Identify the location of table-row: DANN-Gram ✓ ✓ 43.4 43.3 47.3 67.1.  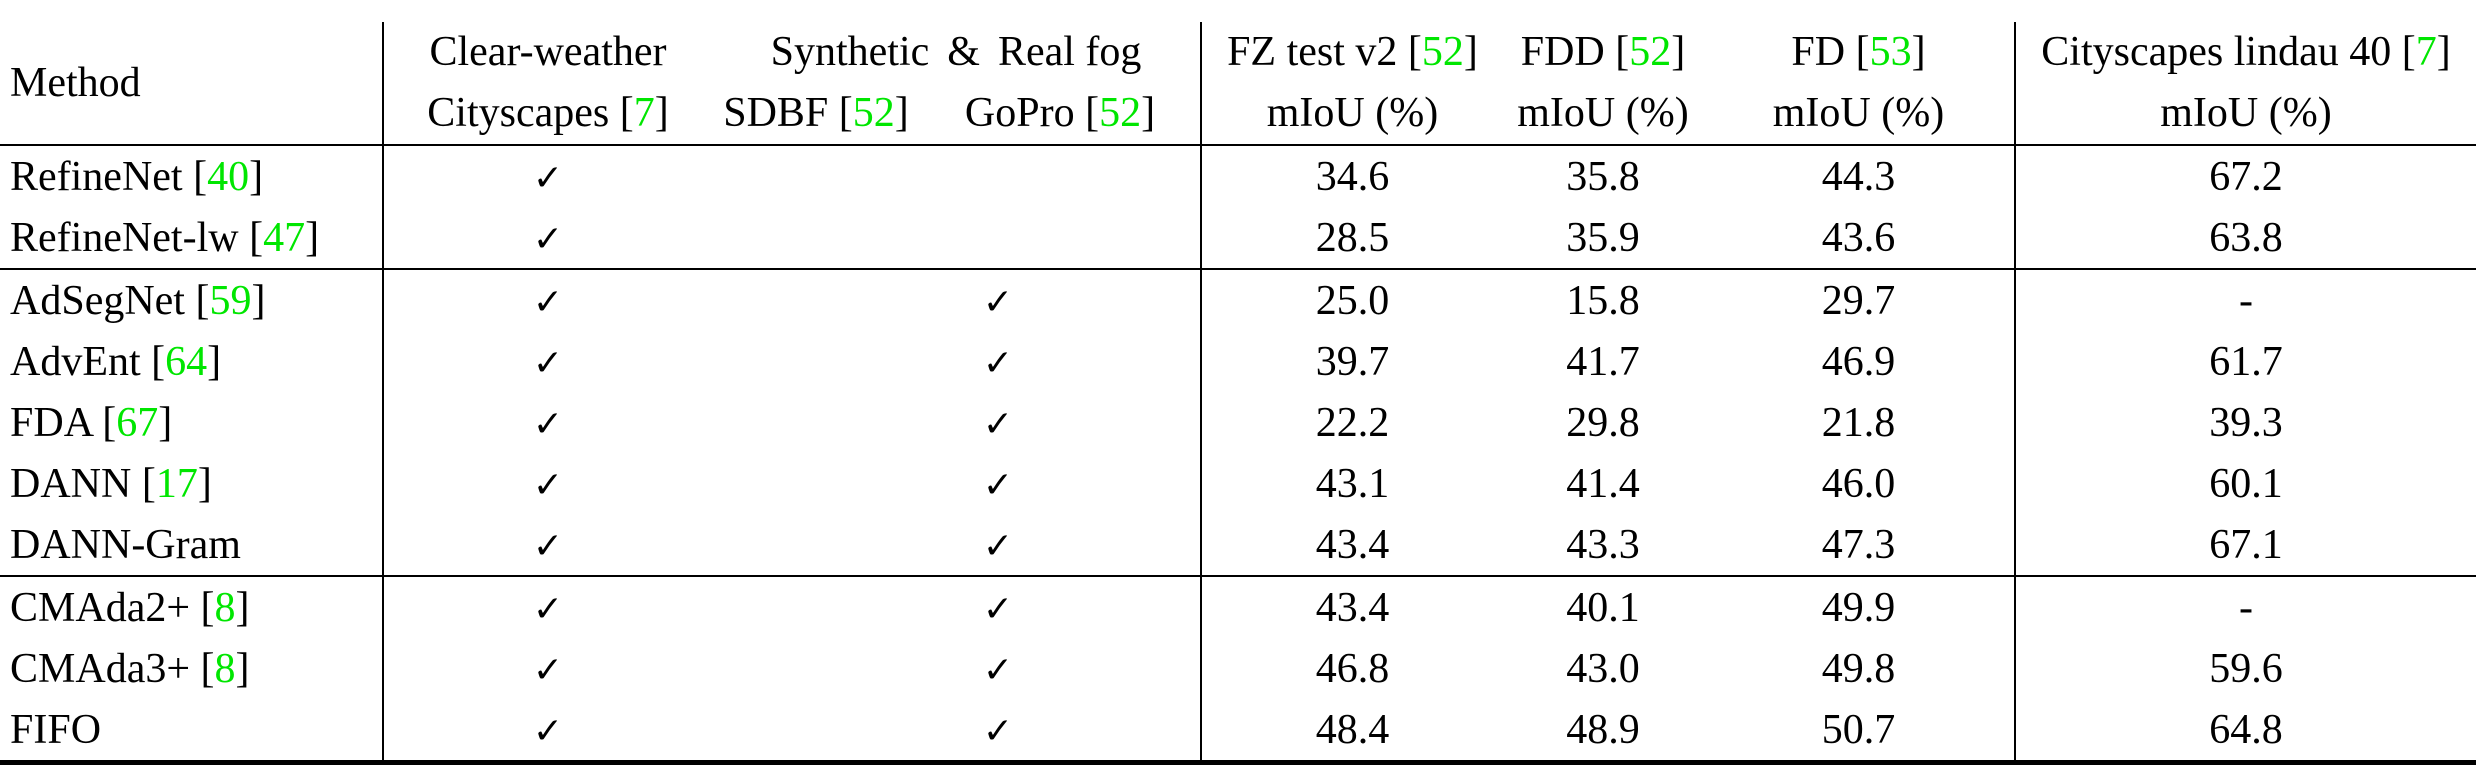
(1238, 545).